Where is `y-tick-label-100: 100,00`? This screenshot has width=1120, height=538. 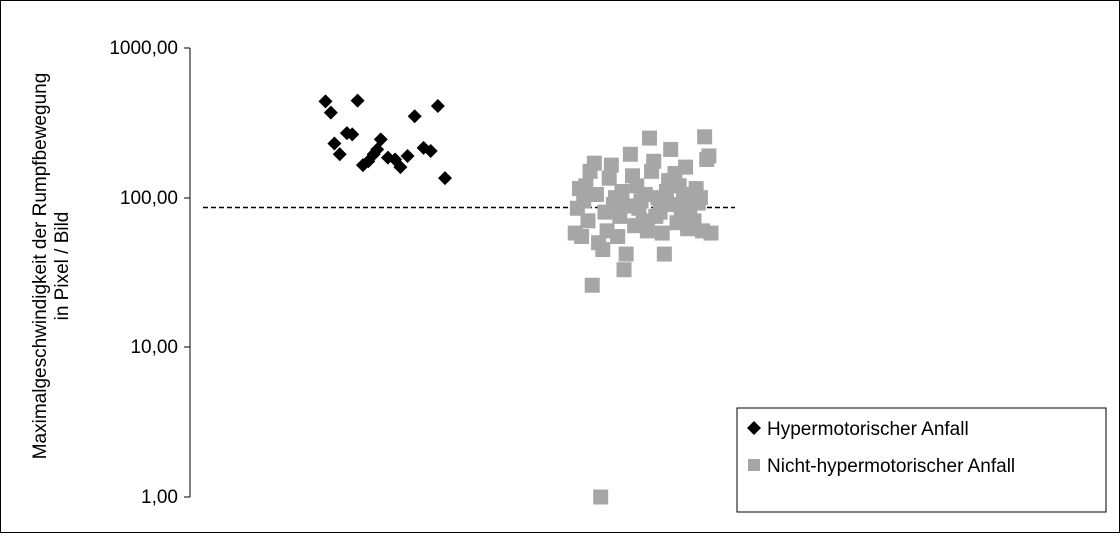 y-tick-label-100: 100,00 is located at coordinates (149, 198).